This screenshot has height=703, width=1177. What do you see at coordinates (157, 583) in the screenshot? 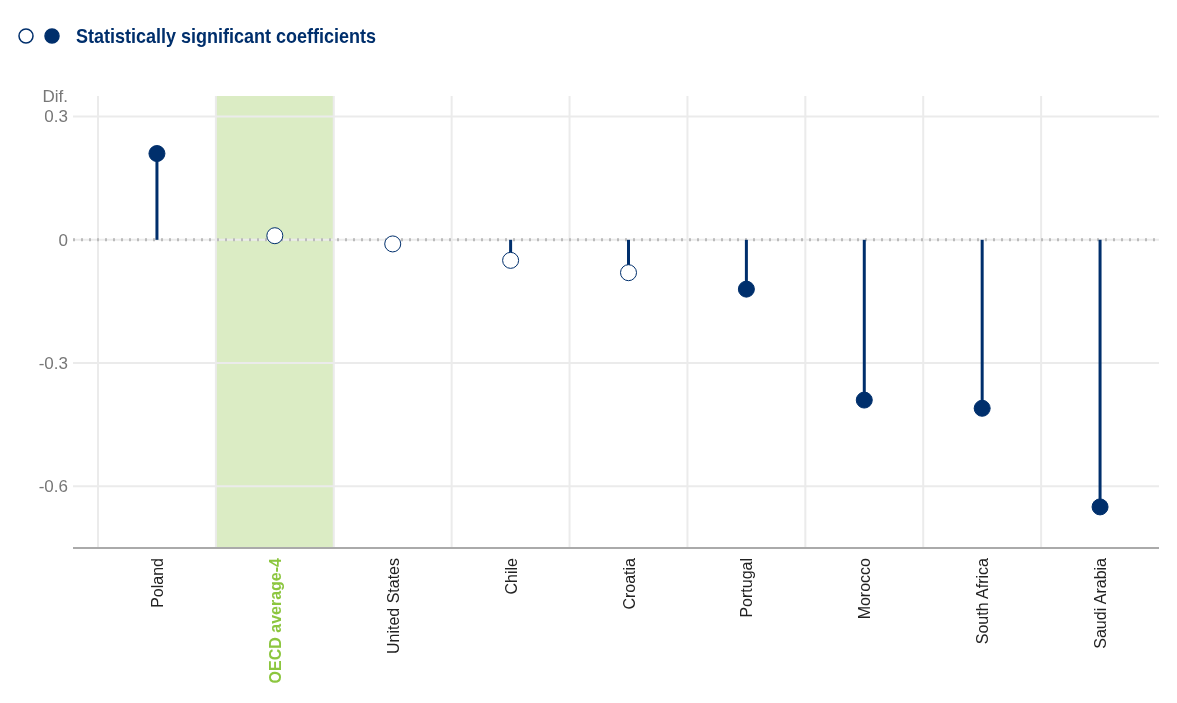
I see `x-tick-label: Poland` at bounding box center [157, 583].